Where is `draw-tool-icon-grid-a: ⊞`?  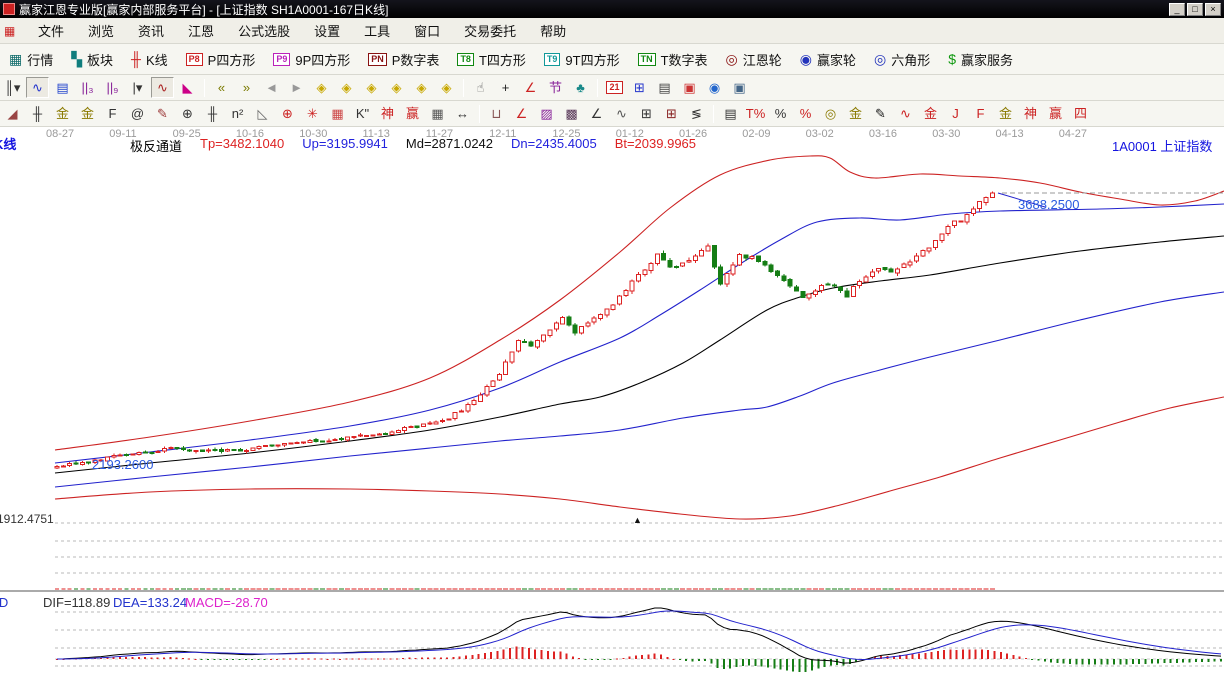 draw-tool-icon-grid-a: ⊞ is located at coordinates (646, 113).